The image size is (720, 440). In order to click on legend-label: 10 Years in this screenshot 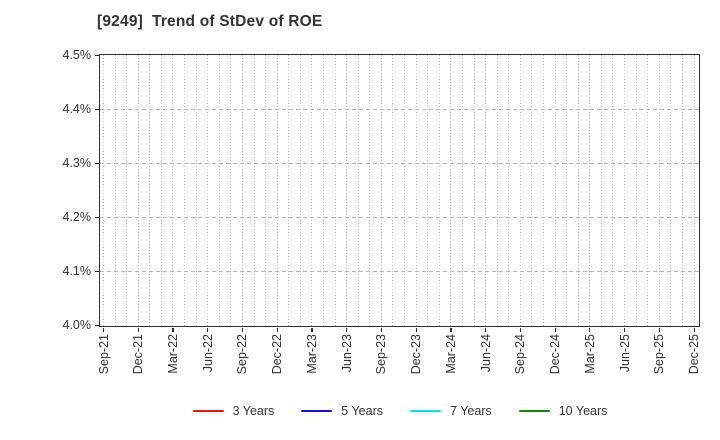, I will do `click(583, 411)`.